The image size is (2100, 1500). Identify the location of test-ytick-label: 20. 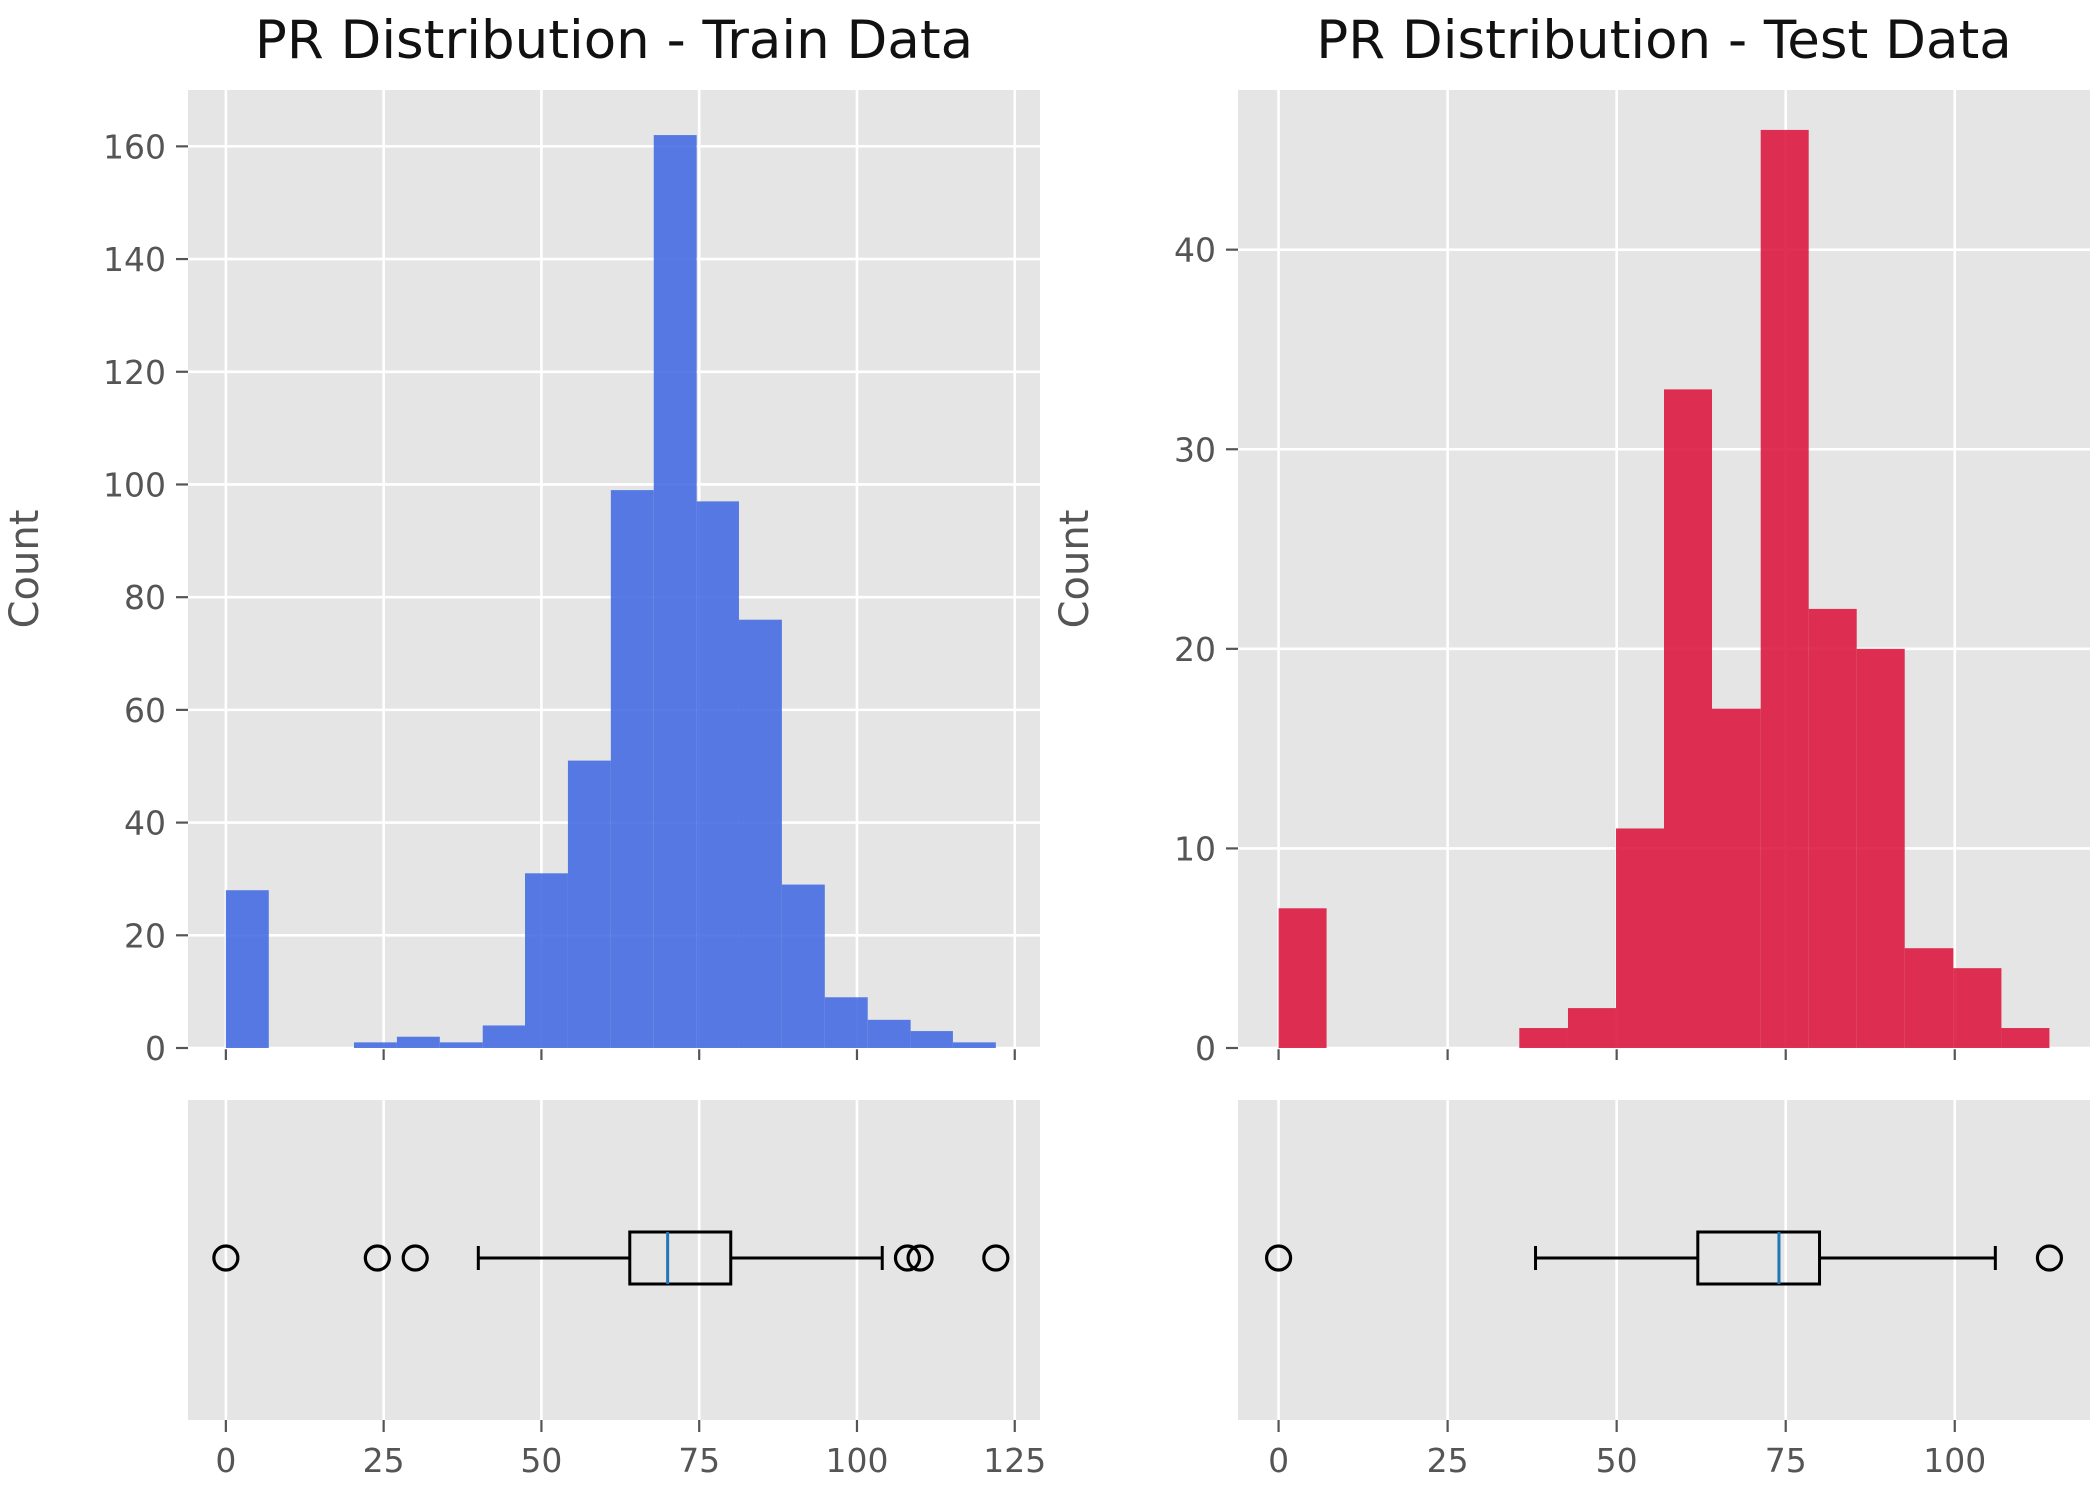
(1195, 649).